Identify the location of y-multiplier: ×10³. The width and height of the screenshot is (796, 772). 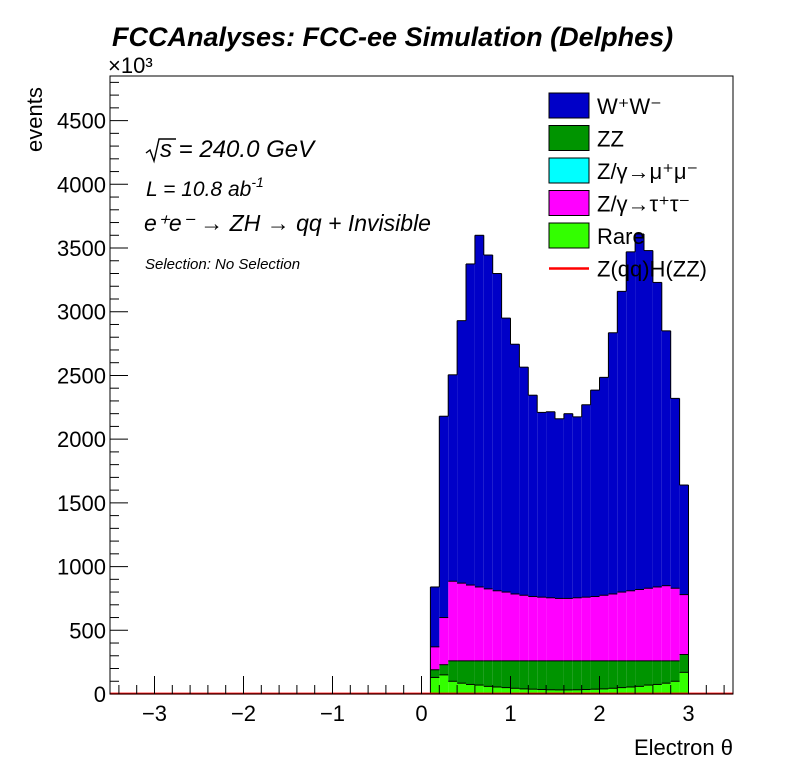
(130, 65).